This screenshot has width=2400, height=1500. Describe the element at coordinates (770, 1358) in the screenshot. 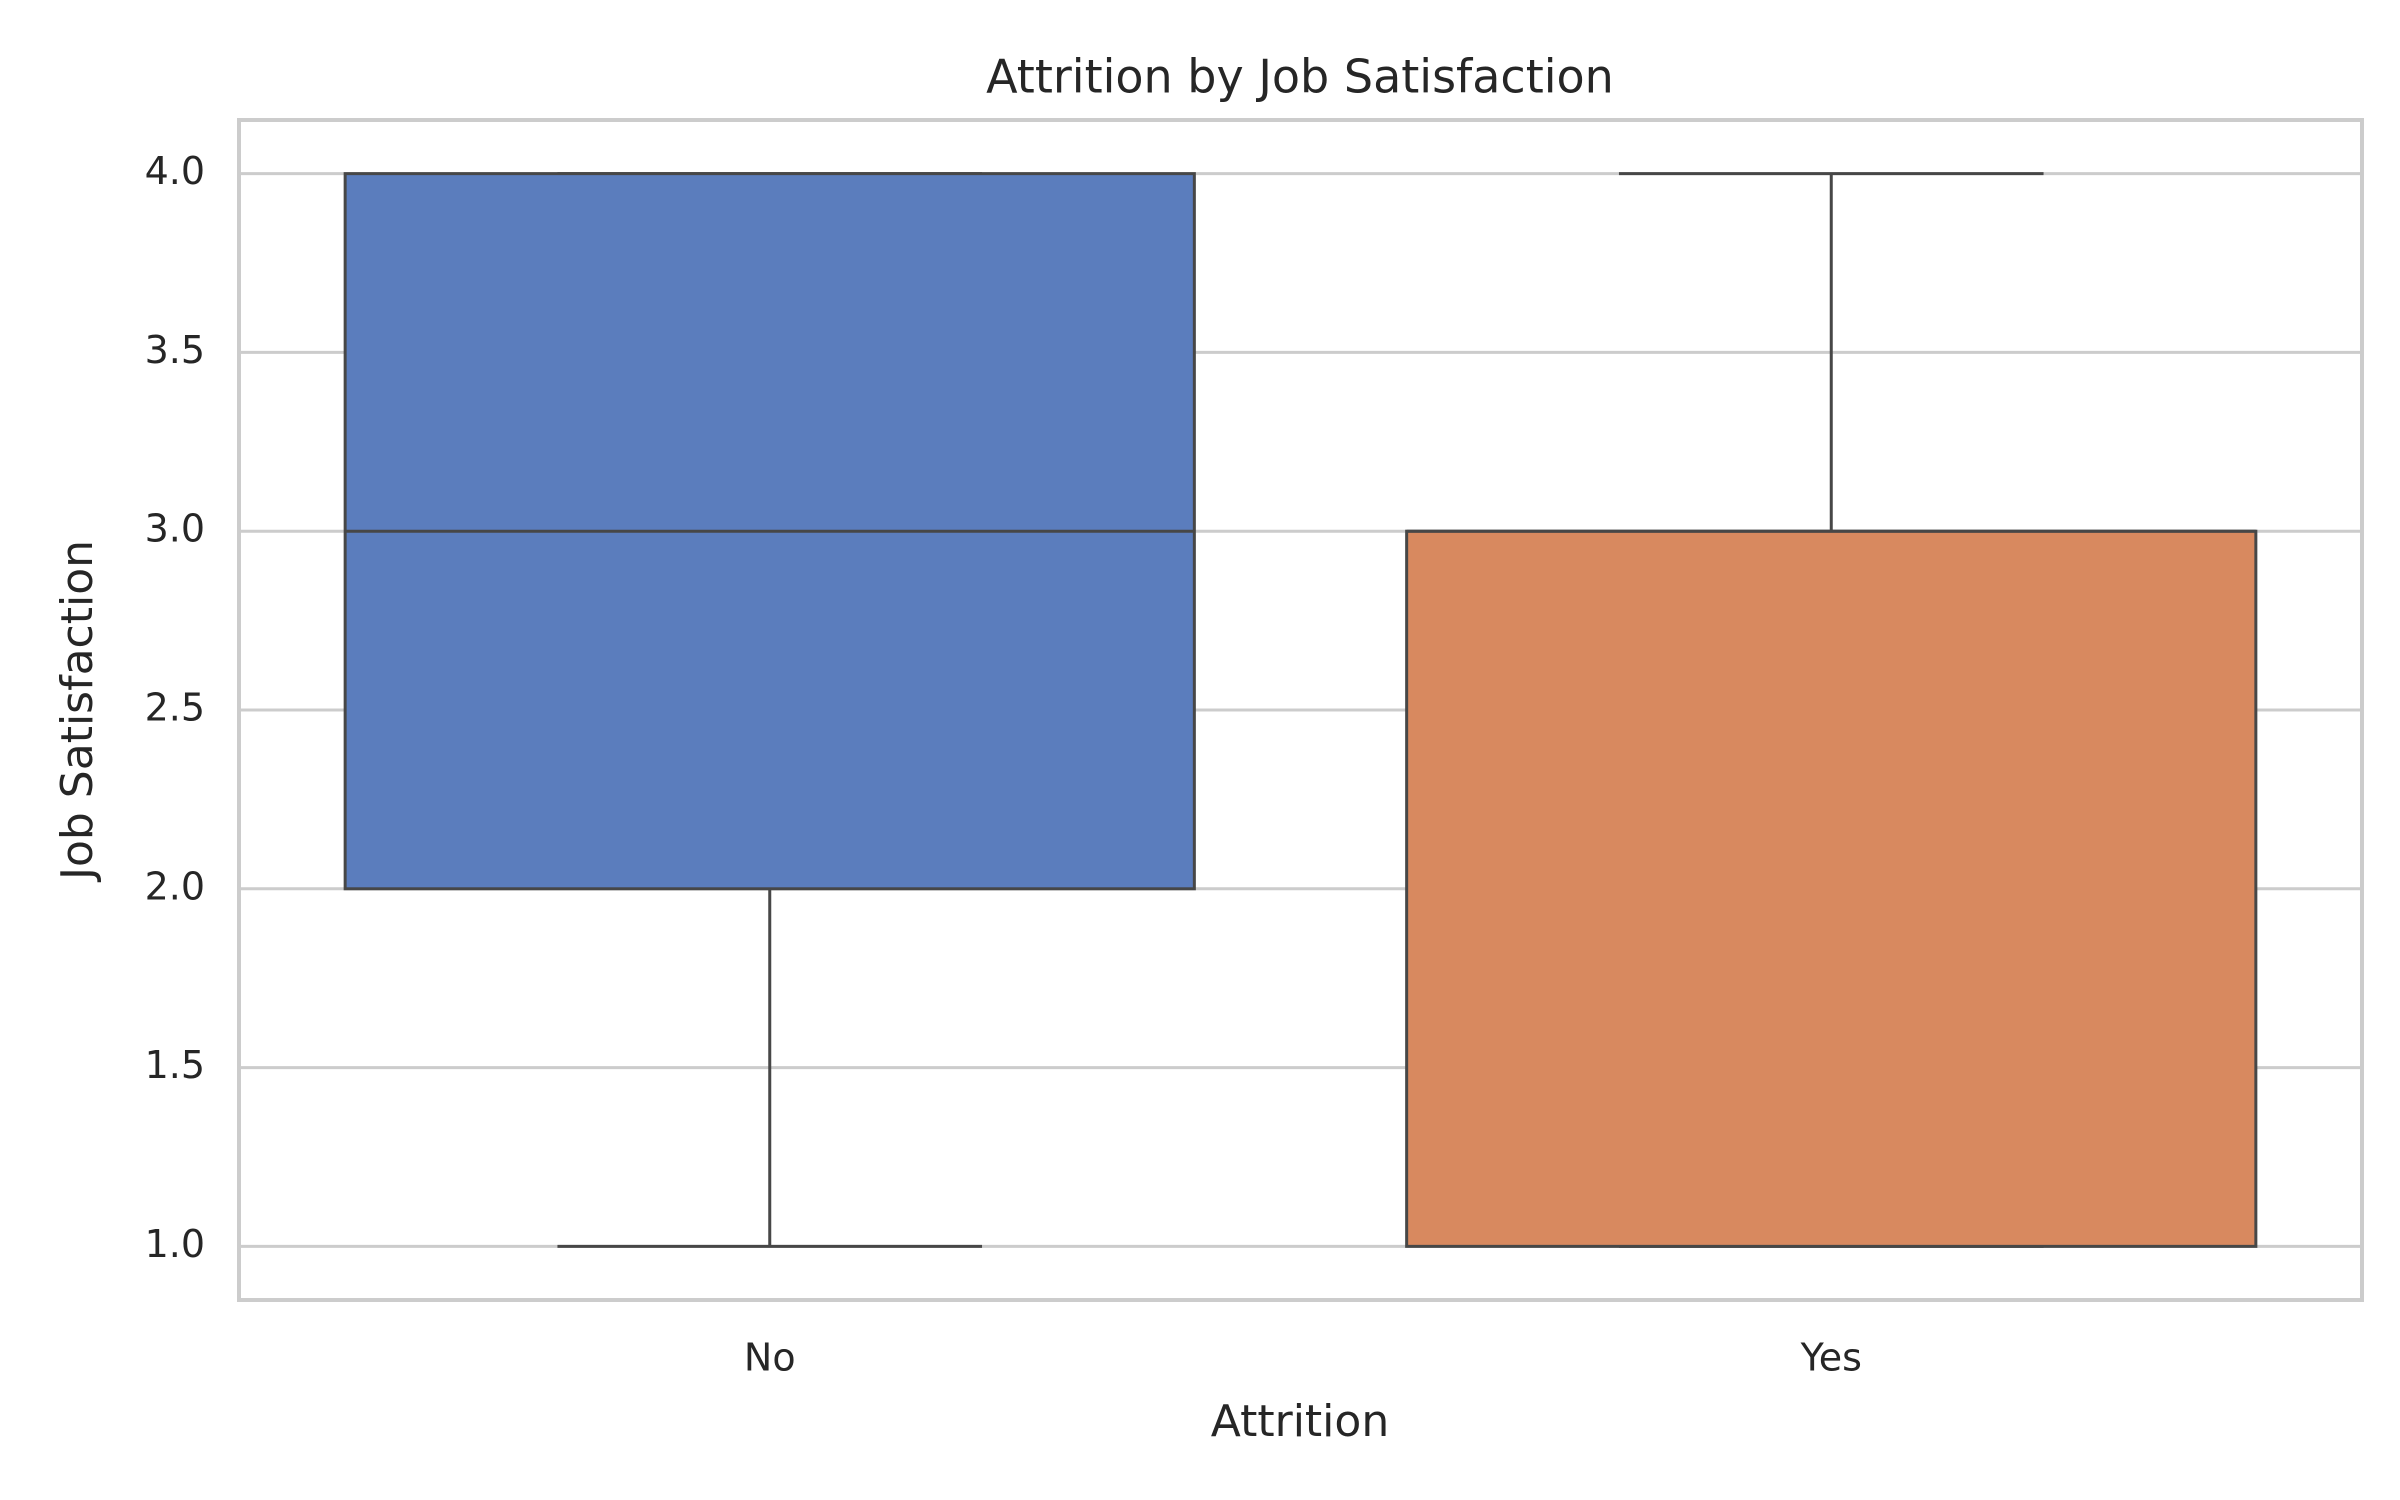

I see `x-tick-label: No` at that location.